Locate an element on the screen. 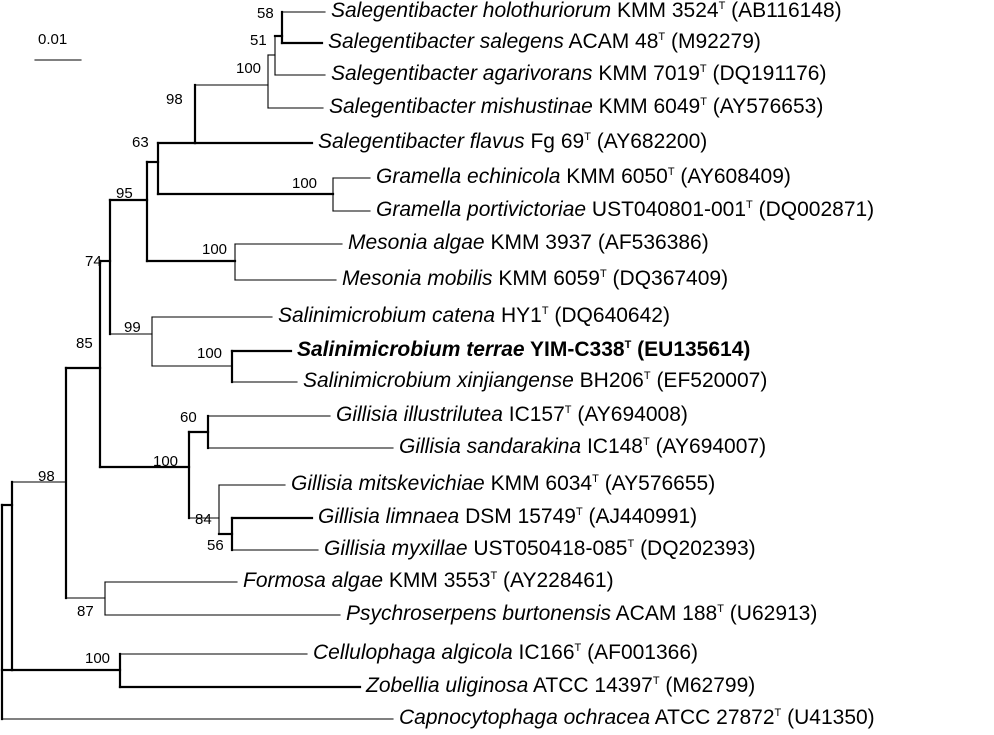 Image resolution: width=994 pixels, height=735 pixels. strain-designation: UST050418-085 is located at coordinates (550, 548).